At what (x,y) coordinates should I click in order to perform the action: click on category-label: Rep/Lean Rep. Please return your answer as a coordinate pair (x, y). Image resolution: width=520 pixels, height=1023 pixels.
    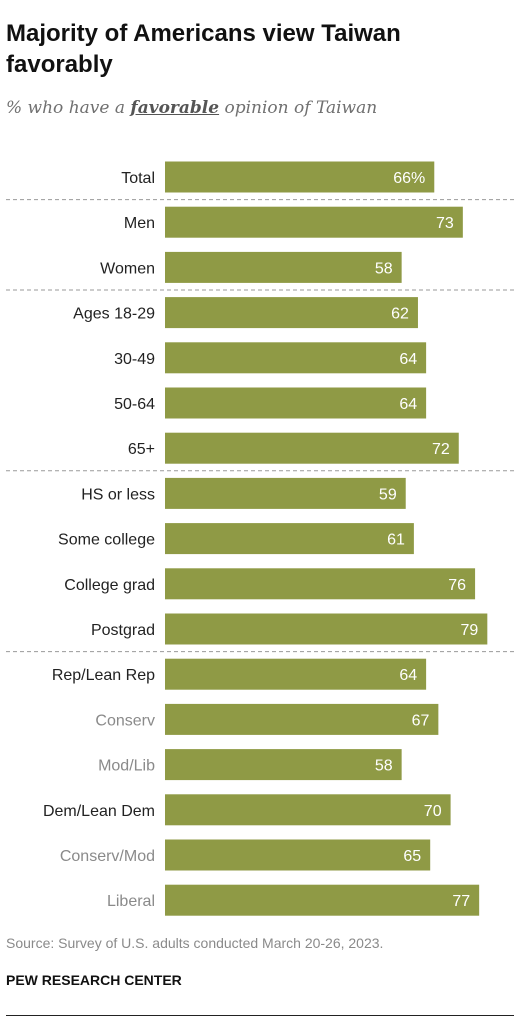
    Looking at the image, I should click on (103, 675).